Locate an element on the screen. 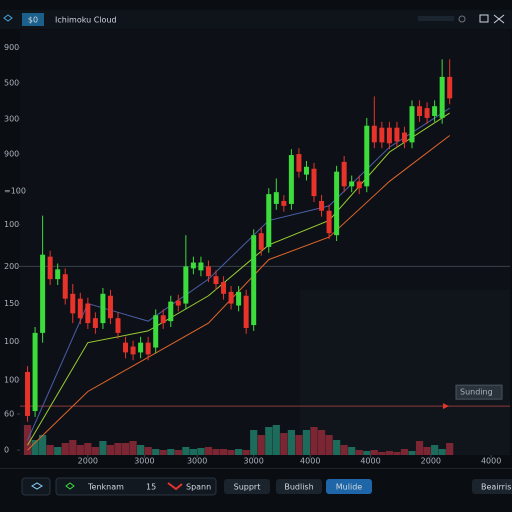 This screenshot has height=512, width=512. toolbar-field is located at coordinates (436, 18).